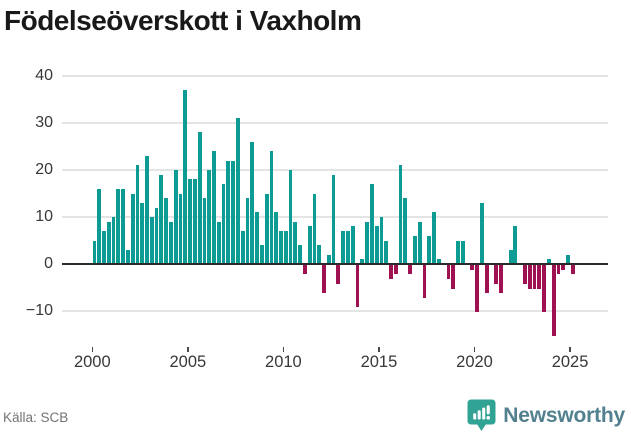 The image size is (631, 439). I want to click on y-tick-label: 30, so click(44, 122).